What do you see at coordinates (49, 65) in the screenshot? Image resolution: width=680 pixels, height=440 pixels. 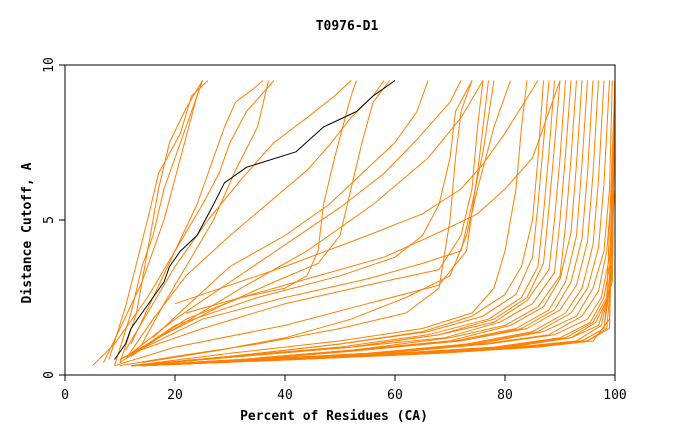 I see `y-tick-label: 10` at bounding box center [49, 65].